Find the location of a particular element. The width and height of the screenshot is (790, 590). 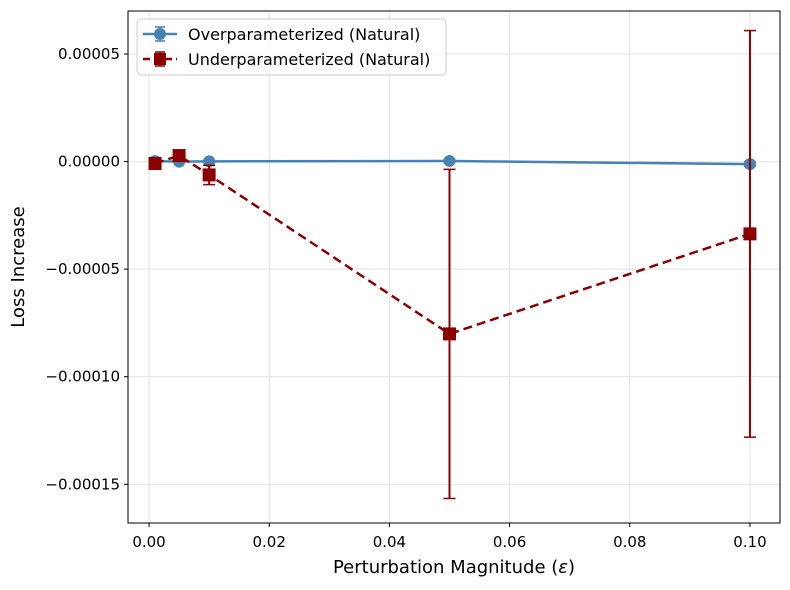

x-axis-label: Perturbation Magnitude (ε) is located at coordinates (454, 567).